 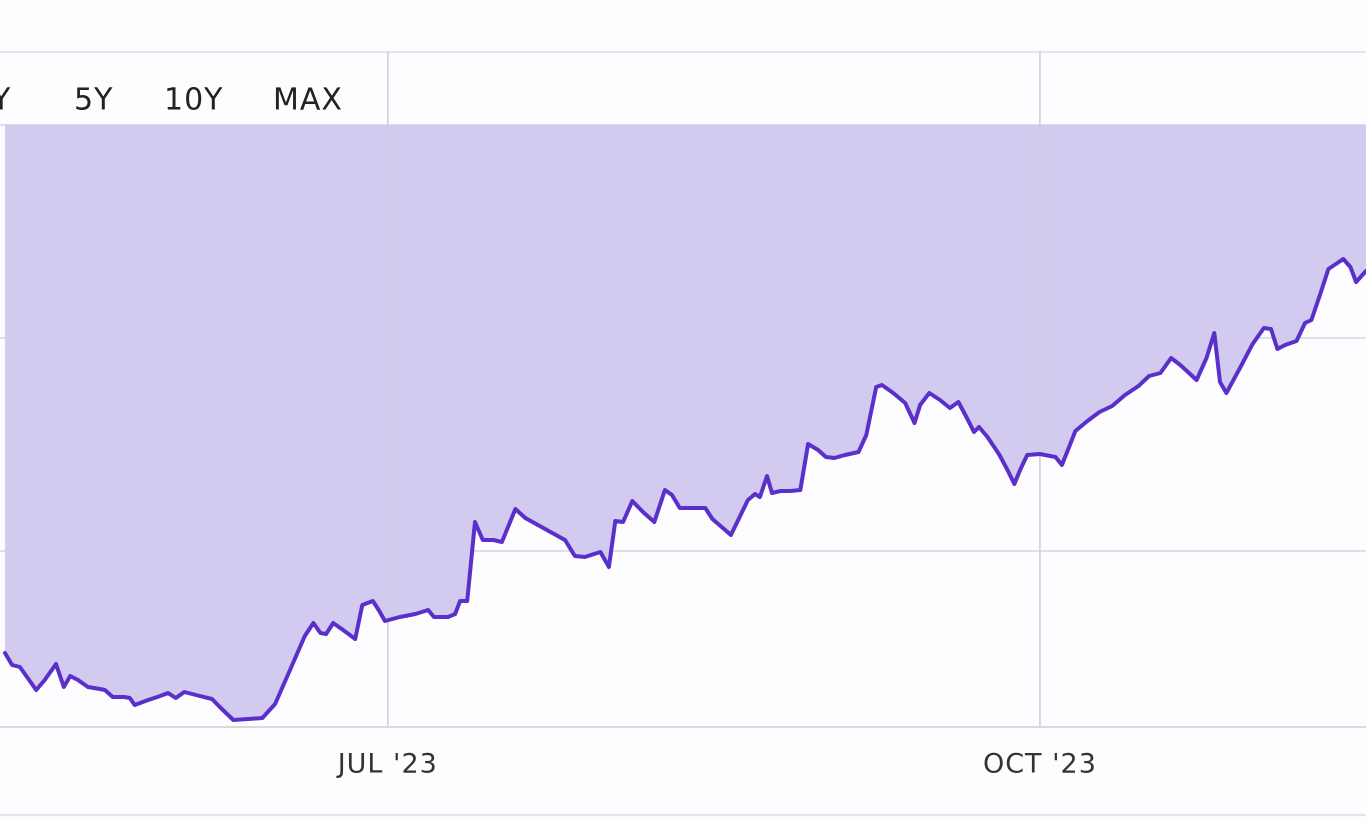 What do you see at coordinates (387, 764) in the screenshot?
I see `x-tick-label: JUL '23` at bounding box center [387, 764].